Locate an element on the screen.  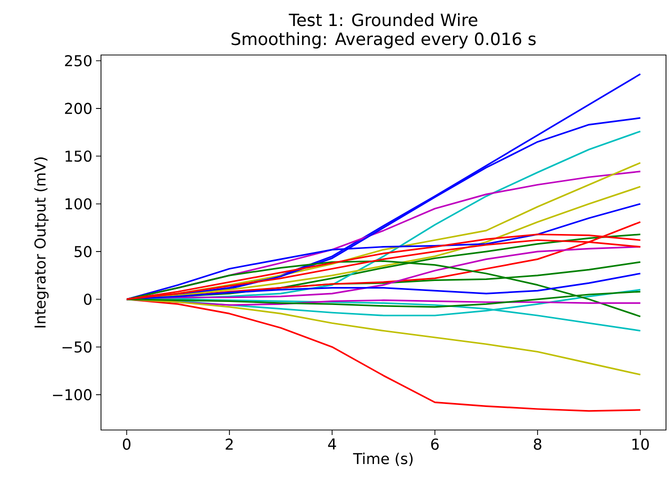
y-tick-label: 150 is located at coordinates (79, 156).